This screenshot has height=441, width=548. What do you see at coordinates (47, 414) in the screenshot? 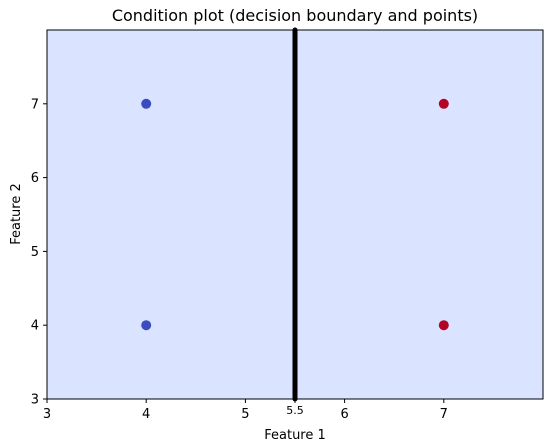
I see `x-tick-label: 3` at bounding box center [47, 414].